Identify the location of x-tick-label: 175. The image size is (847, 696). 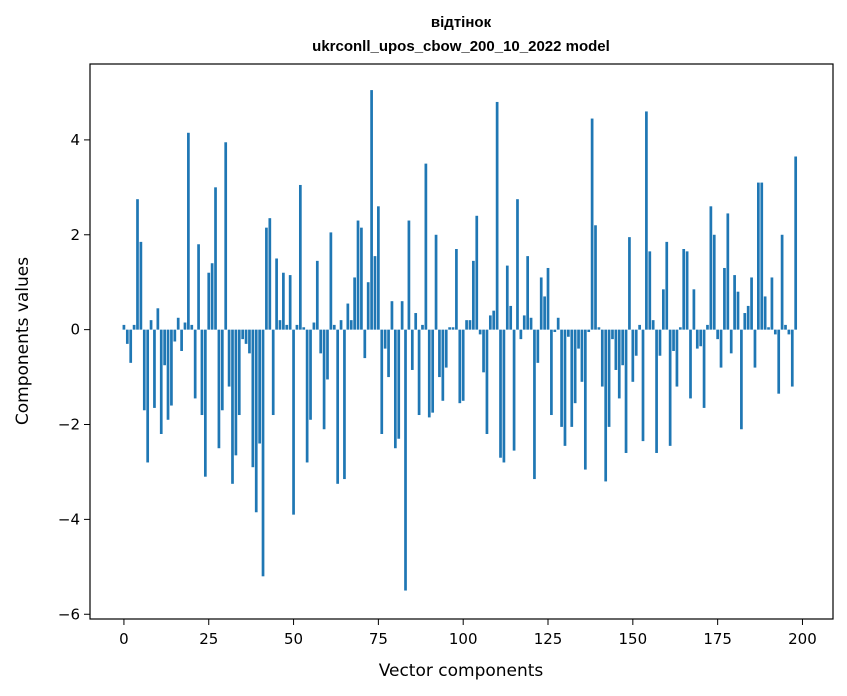
(717, 639).